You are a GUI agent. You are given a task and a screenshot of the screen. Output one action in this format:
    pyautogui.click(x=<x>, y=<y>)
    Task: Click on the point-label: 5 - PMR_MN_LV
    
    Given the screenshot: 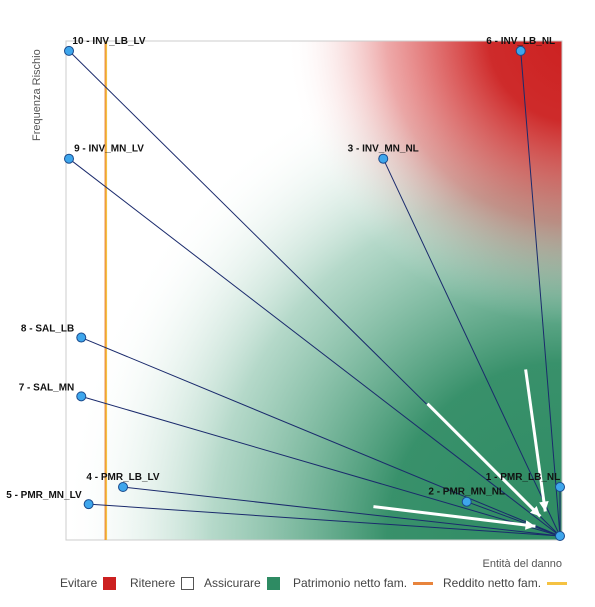 What is the action you would take?
    pyautogui.click(x=44, y=495)
    